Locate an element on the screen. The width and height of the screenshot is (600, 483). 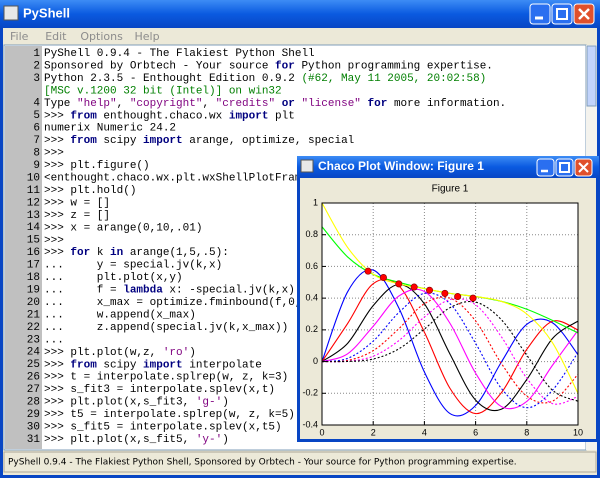
plot-maximize-button is located at coordinates (564, 167).